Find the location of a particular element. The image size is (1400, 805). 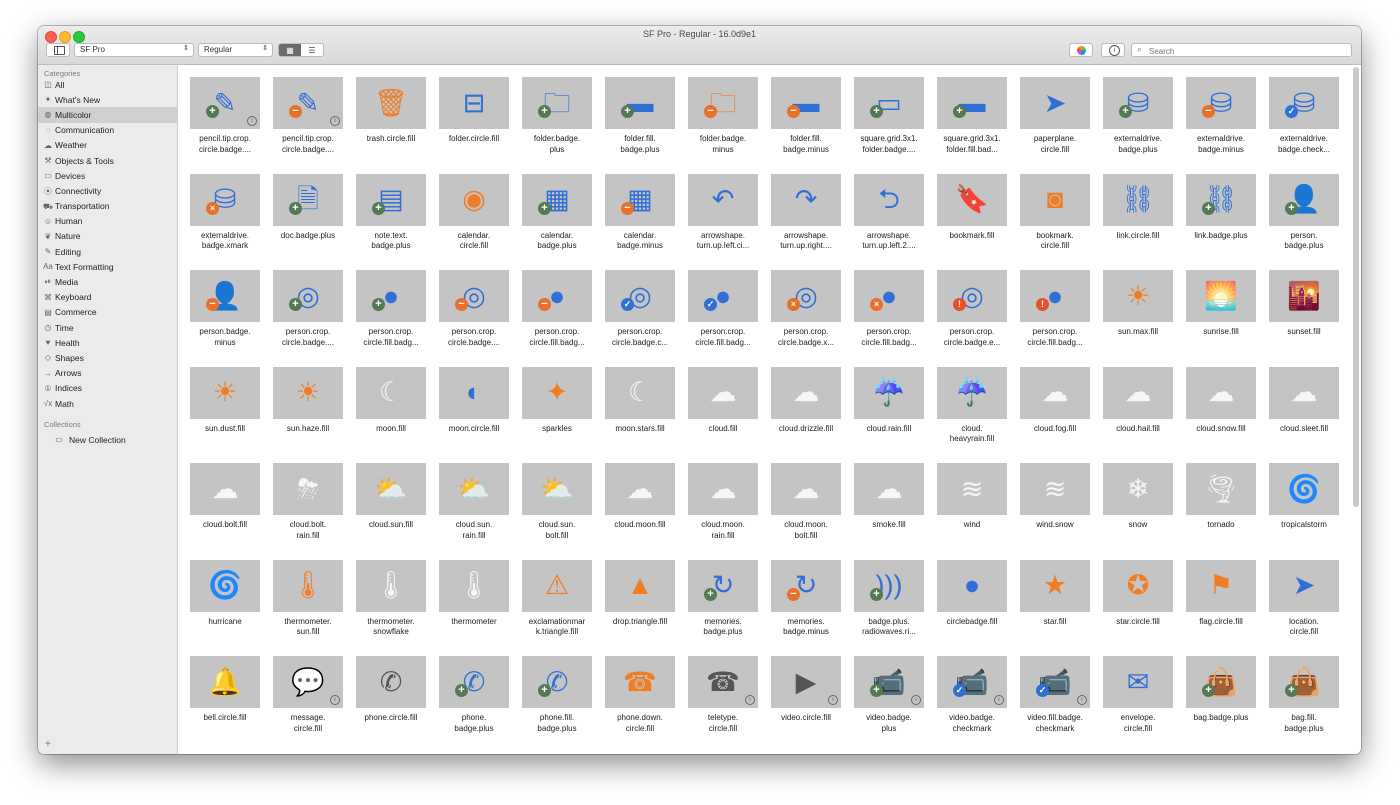

symbol-cell: ✆ phone.circle.fill is located at coordinates (391, 704).